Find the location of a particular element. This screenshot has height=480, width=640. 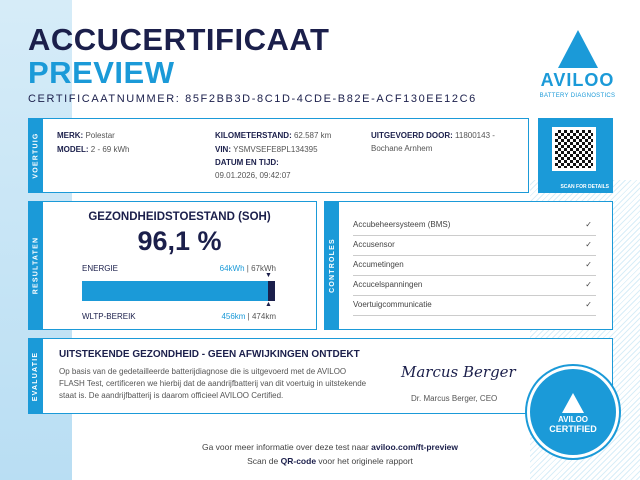

range-label: WLTP-BEREIK is located at coordinates (109, 316).